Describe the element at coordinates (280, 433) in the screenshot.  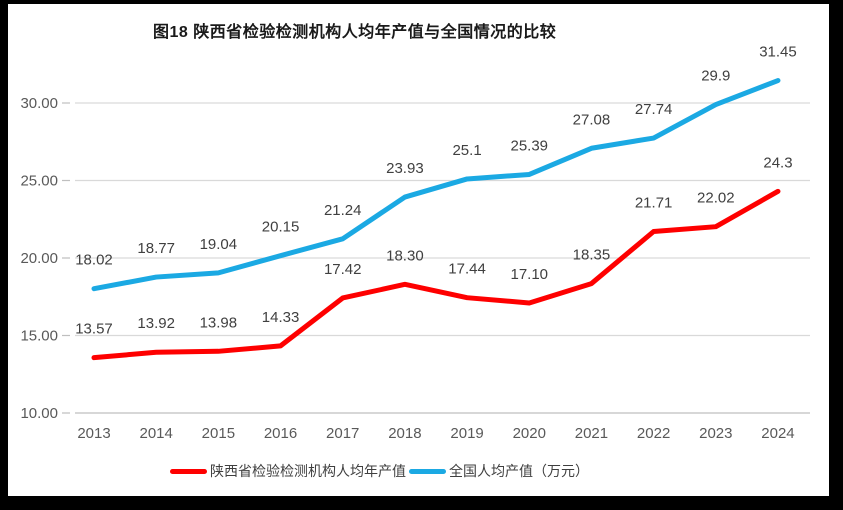
I see `x-tick-label: 2016` at that location.